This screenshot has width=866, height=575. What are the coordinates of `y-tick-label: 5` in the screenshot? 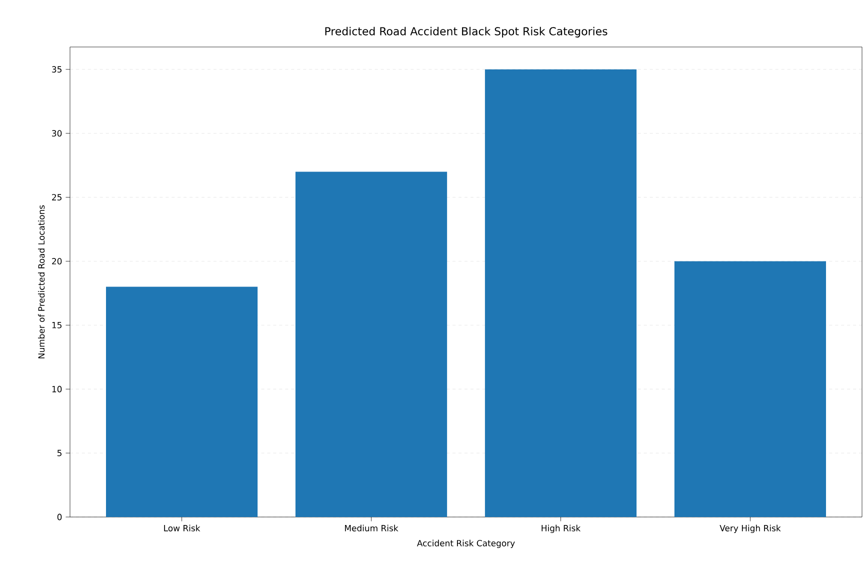 It's located at (59, 453).